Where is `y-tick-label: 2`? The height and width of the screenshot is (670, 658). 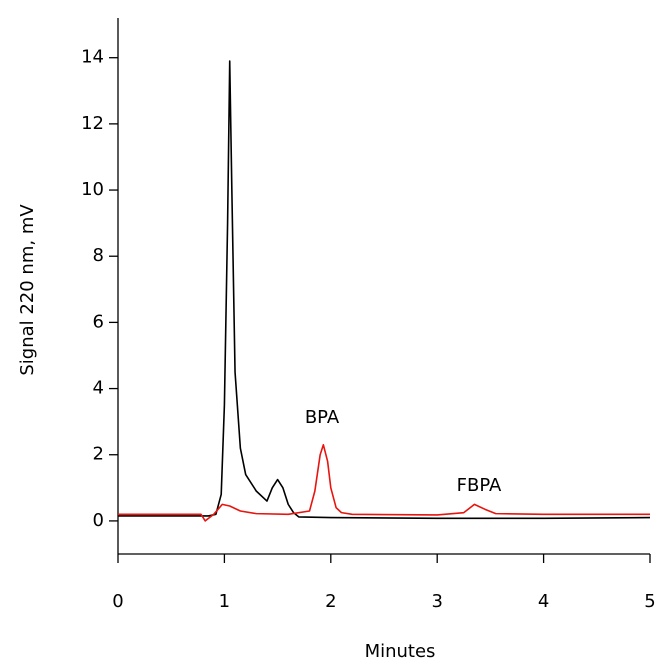 y-tick-label: 2 is located at coordinates (98, 454).